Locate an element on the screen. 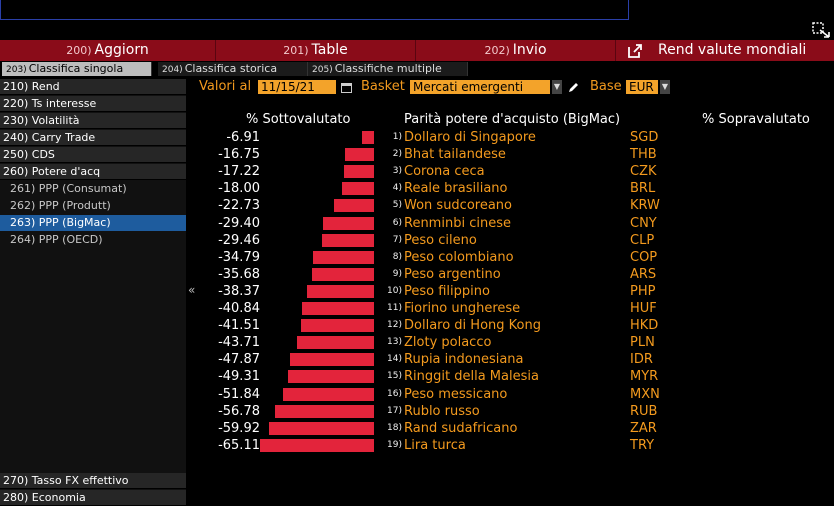  currency-name: Peso colombiano is located at coordinates (459, 257).